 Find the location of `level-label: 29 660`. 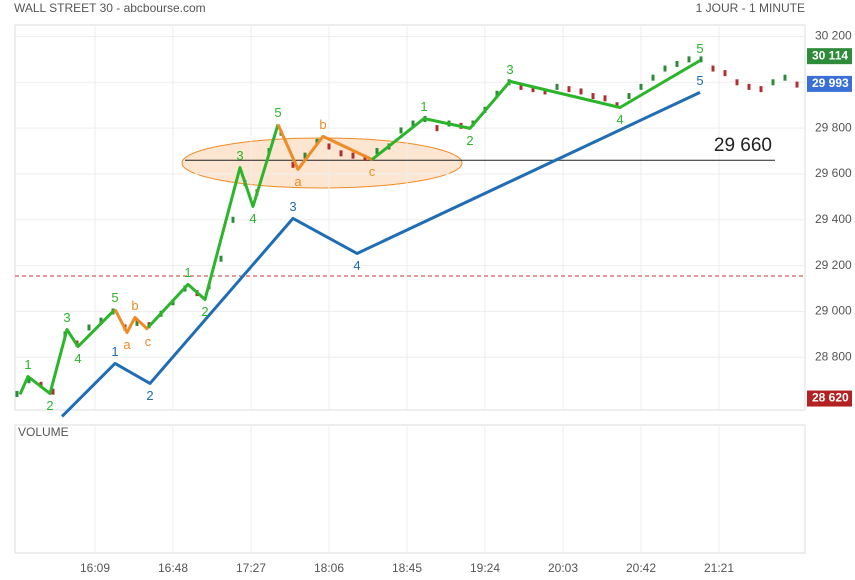

level-label: 29 660 is located at coordinates (743, 145).